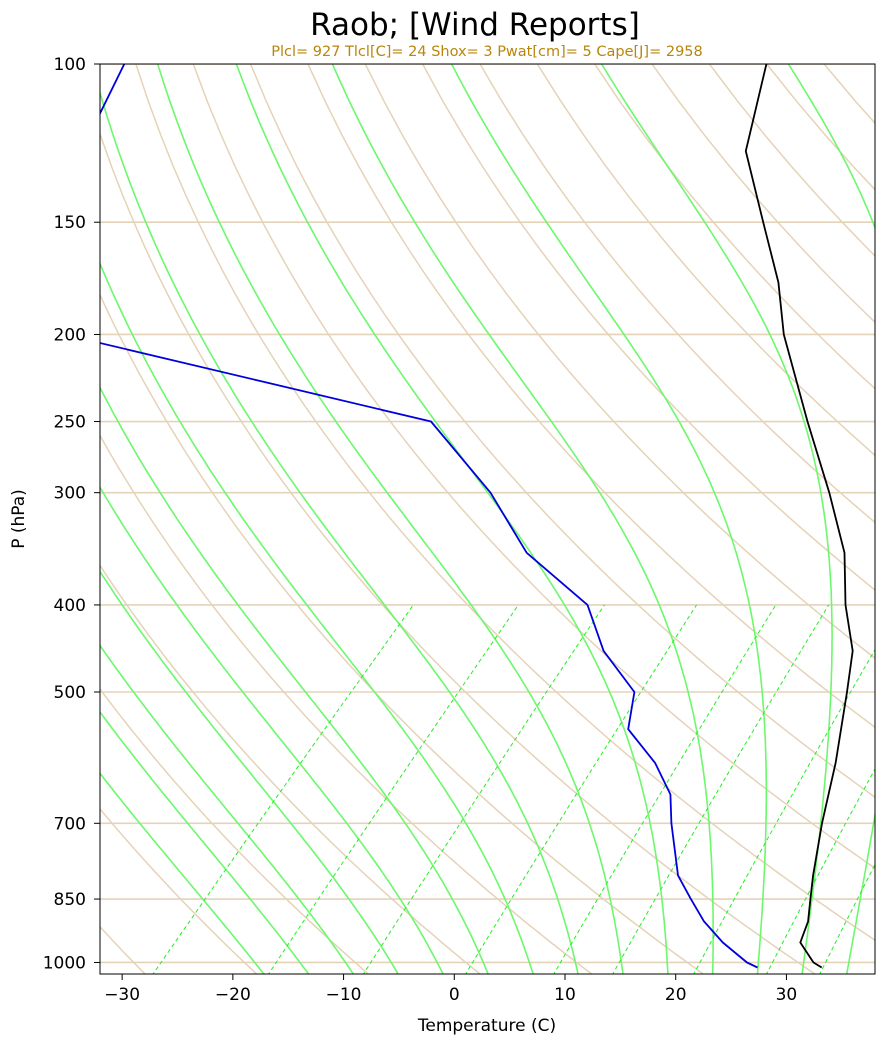 This screenshot has height=1044, width=885. Describe the element at coordinates (70, 900) in the screenshot. I see `y-tick-label: 850` at that location.